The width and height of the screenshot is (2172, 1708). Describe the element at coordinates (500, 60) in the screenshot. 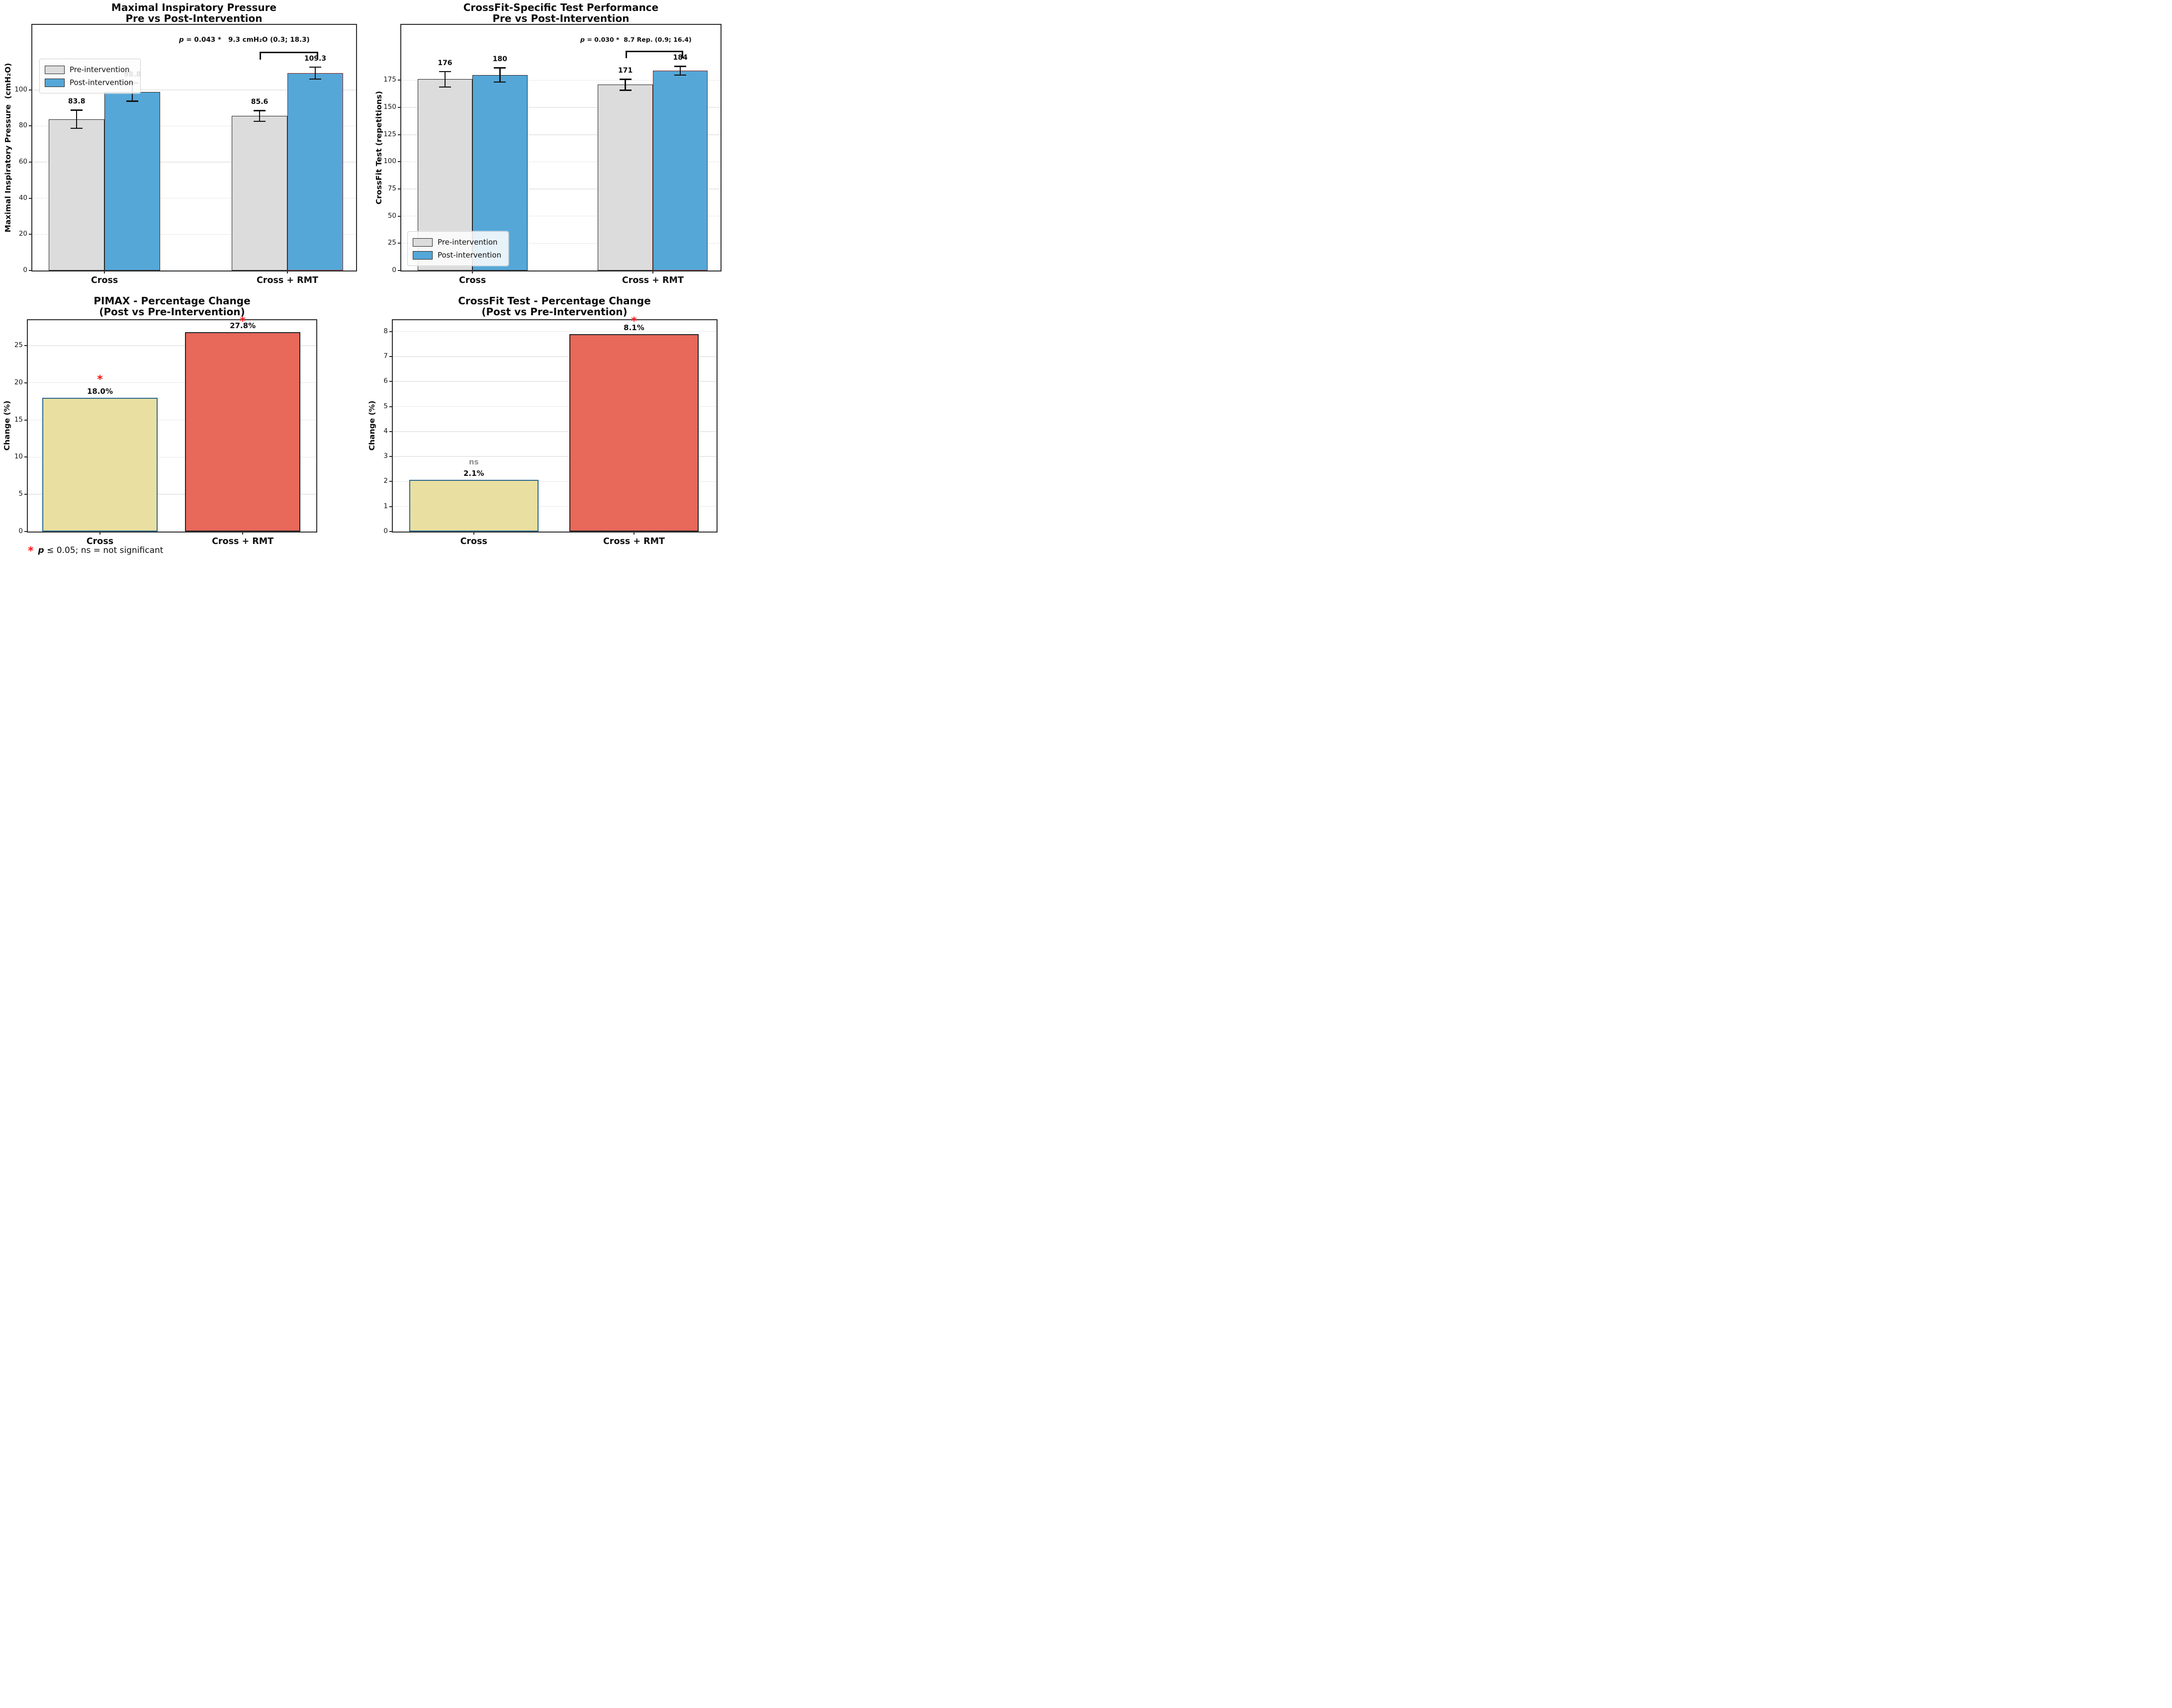

I see `bar-value-label: 180` at that location.